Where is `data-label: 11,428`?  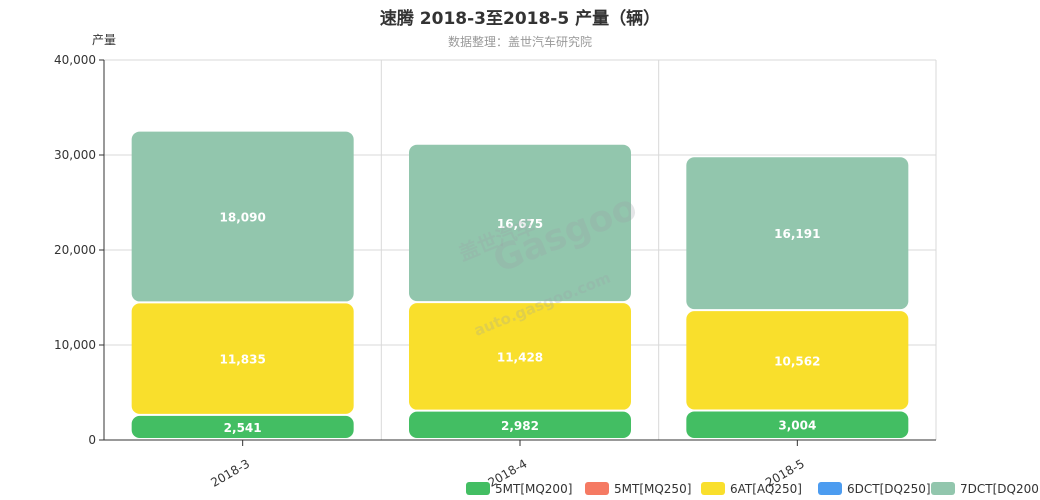 data-label: 11,428 is located at coordinates (520, 357).